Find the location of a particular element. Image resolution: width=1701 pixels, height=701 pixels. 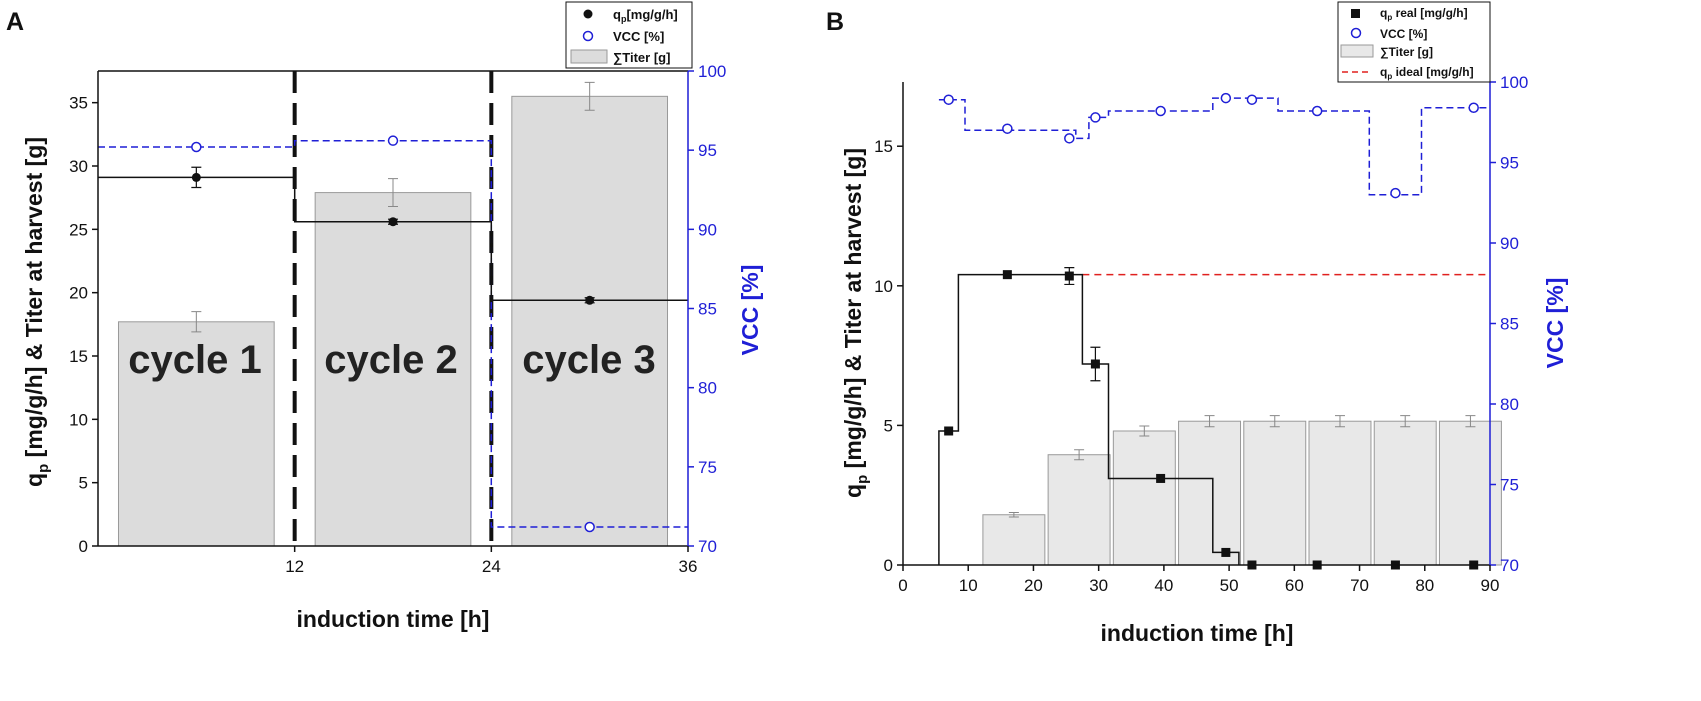

panel-b-legend-qp-ideal-label: qp ideal [mg/g/h] is located at coordinates (1427, 73).